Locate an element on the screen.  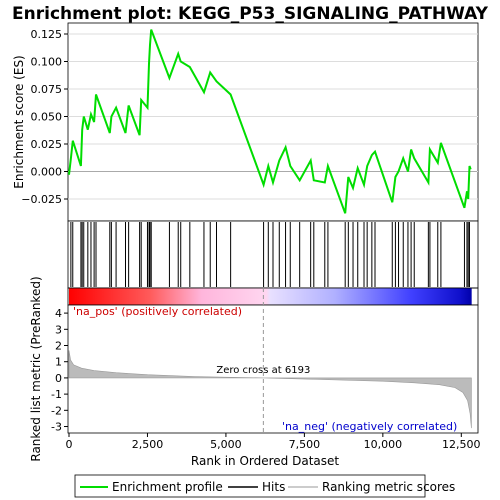
zero-cross-label: Zero cross at 6193 is located at coordinates (263, 370).